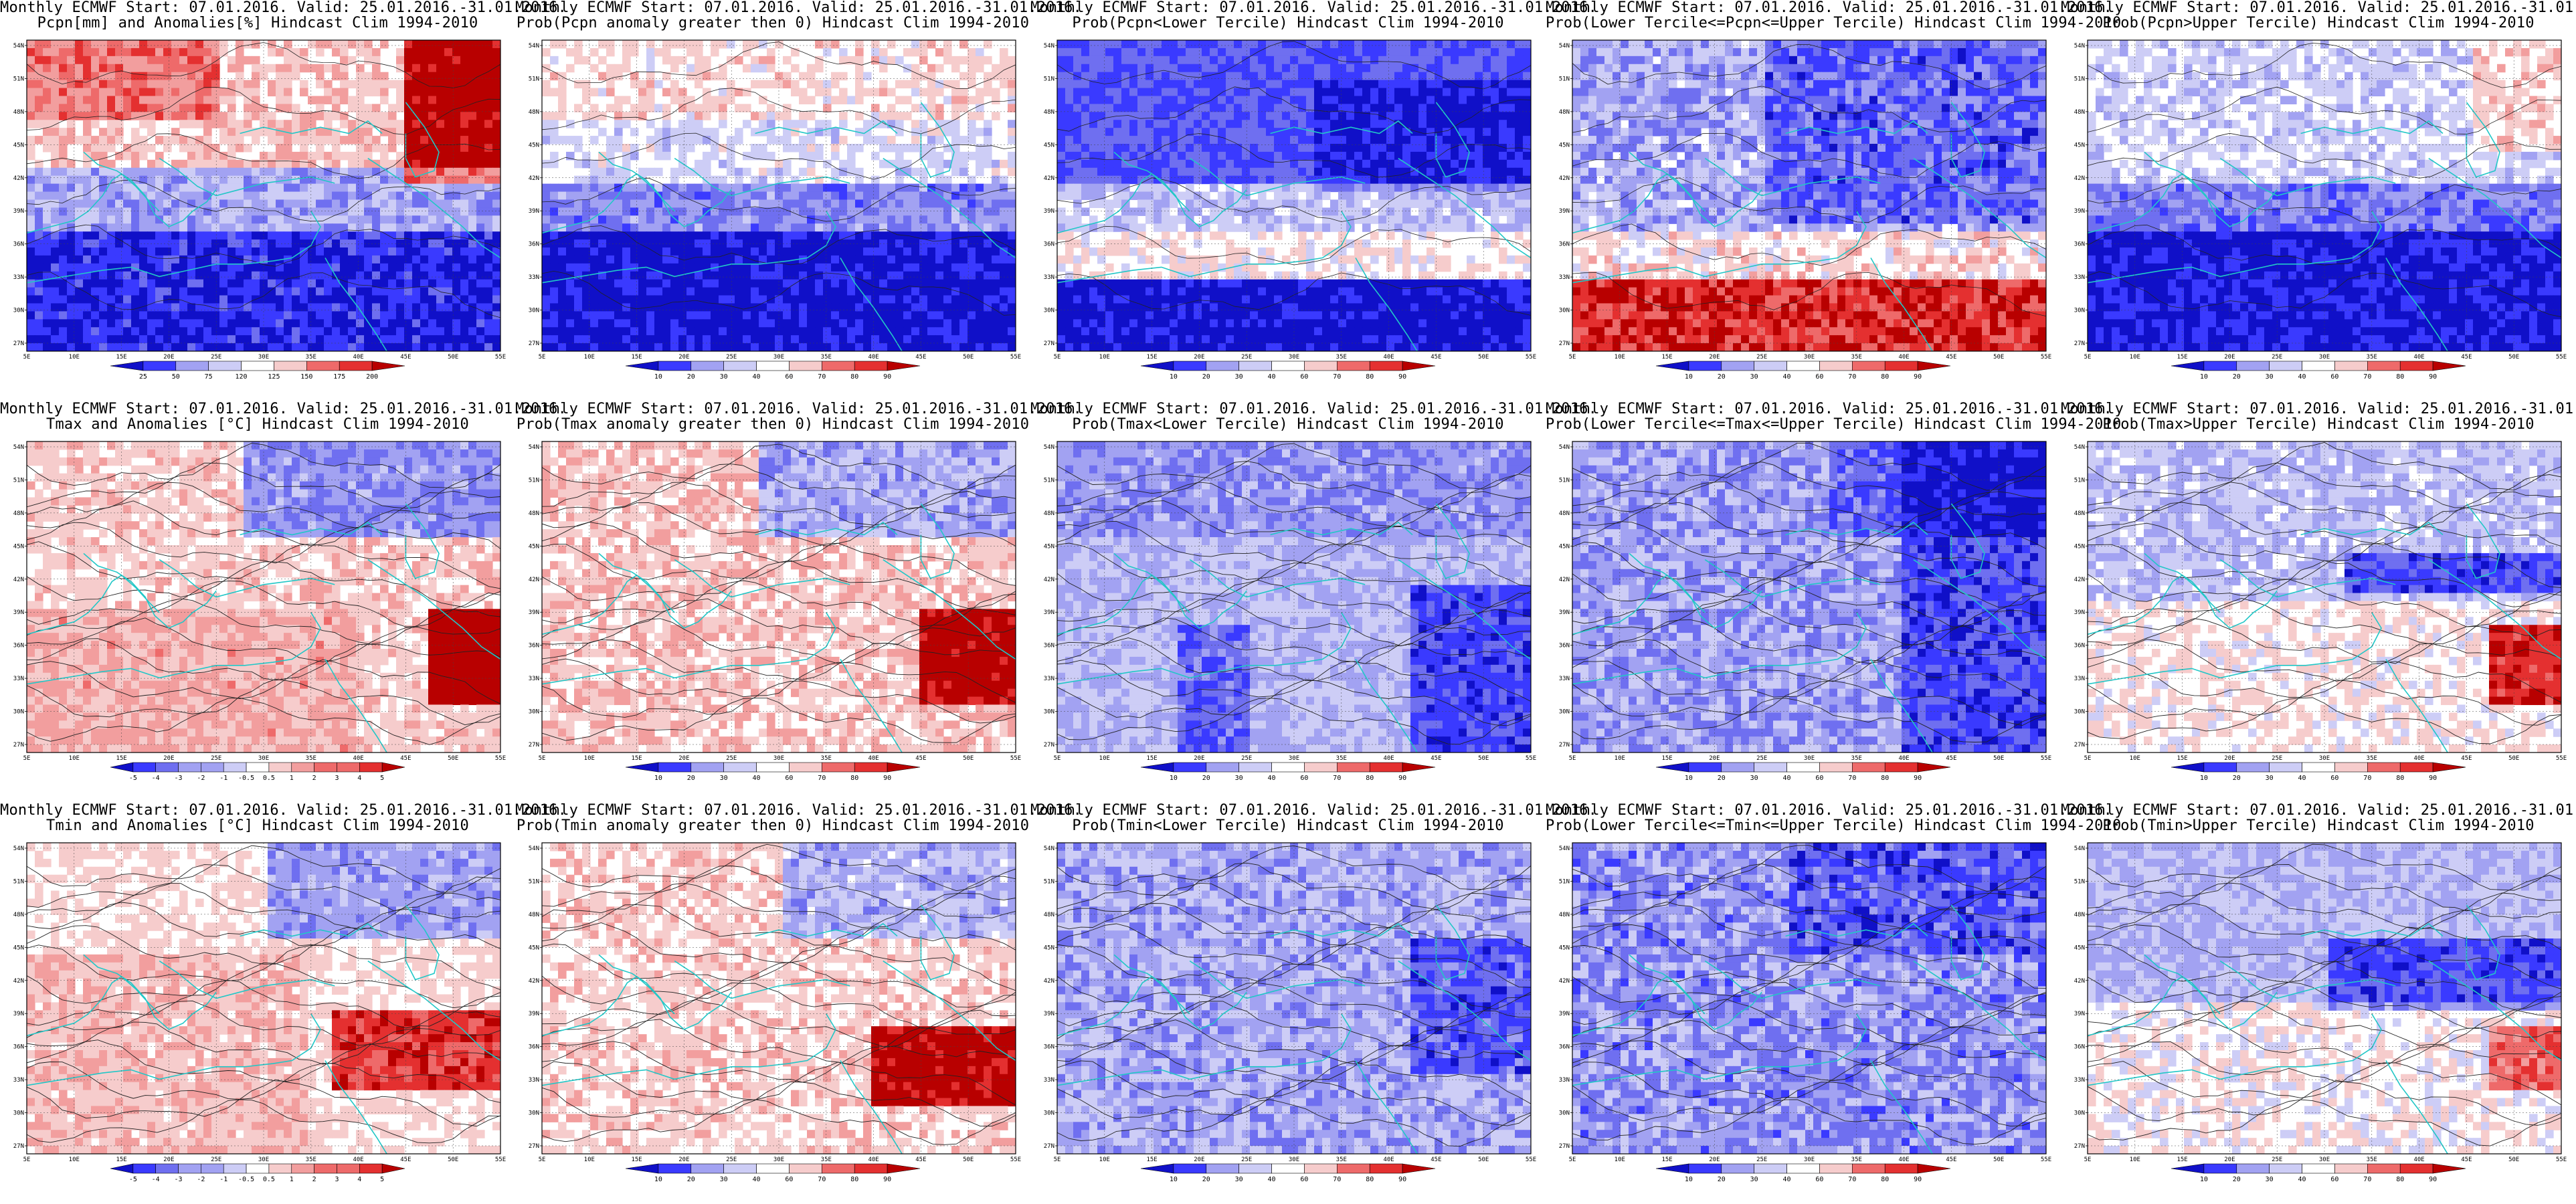 This screenshot has width=2576, height=1204. What do you see at coordinates (1714, 357) in the screenshot?
I see `lon-label: 20E` at bounding box center [1714, 357].